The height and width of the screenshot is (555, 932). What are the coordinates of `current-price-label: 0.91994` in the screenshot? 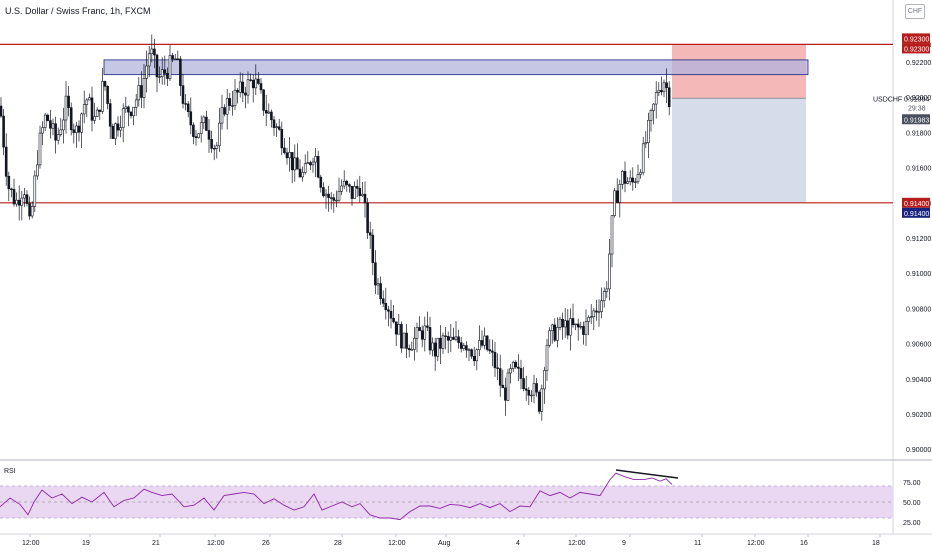 It's located at (916, 99).